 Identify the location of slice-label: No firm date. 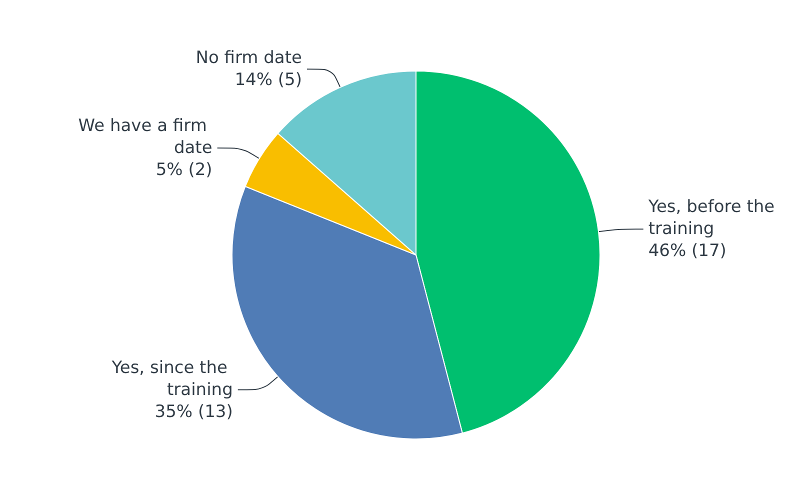
(249, 58).